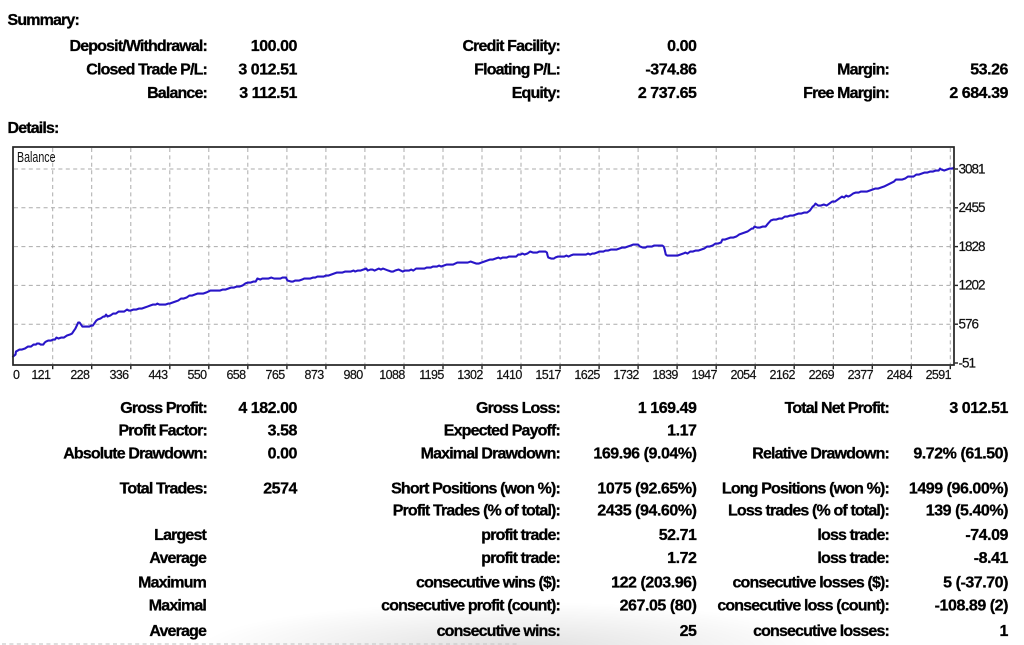 This screenshot has height=645, width=1024. What do you see at coordinates (822, 375) in the screenshot?
I see `svg-text: 2269` at bounding box center [822, 375].